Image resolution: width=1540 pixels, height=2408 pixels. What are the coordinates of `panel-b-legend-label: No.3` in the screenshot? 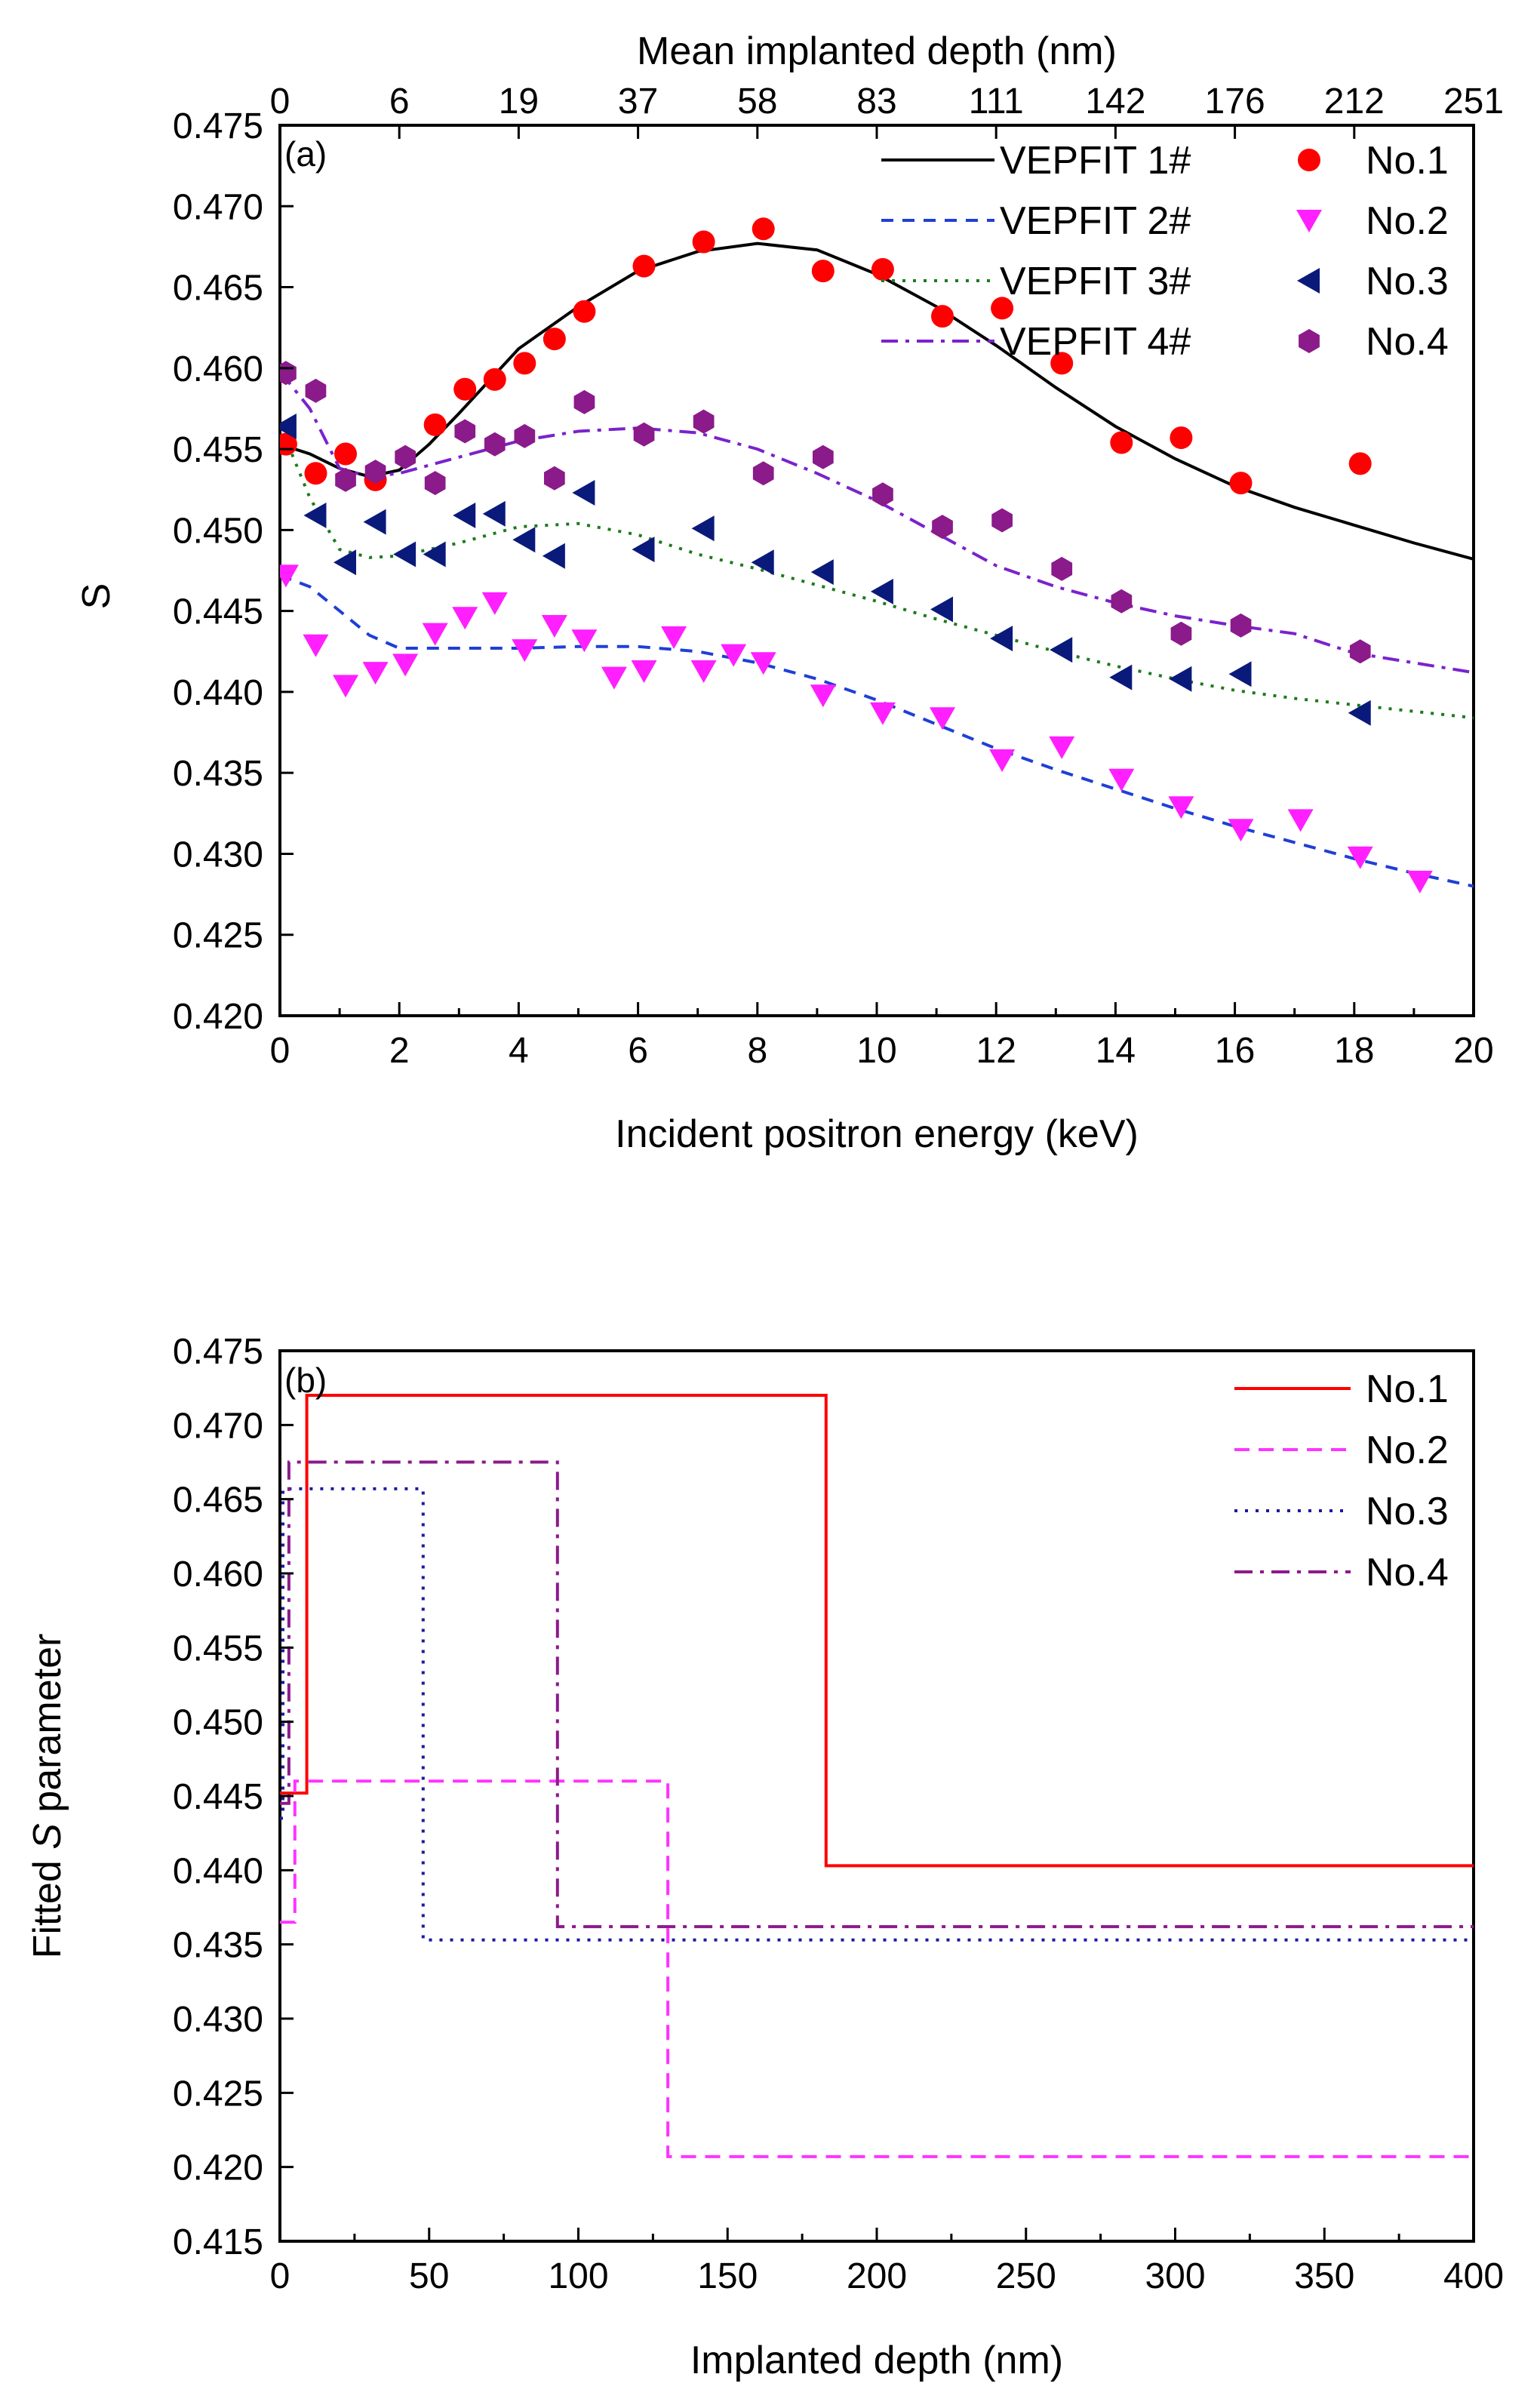 It's located at (1407, 1511).